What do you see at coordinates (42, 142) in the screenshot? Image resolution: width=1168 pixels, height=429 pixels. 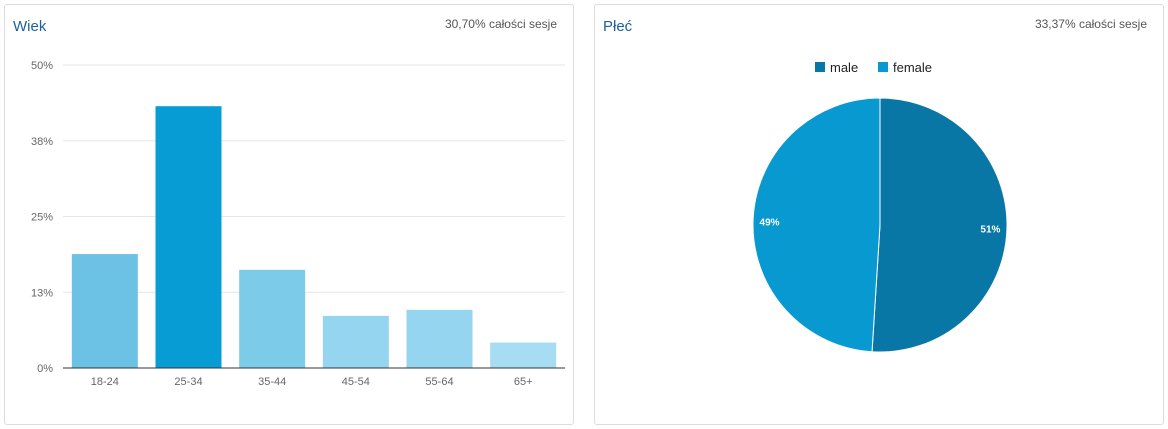 I see `y-tick-label: 38%` at bounding box center [42, 142].